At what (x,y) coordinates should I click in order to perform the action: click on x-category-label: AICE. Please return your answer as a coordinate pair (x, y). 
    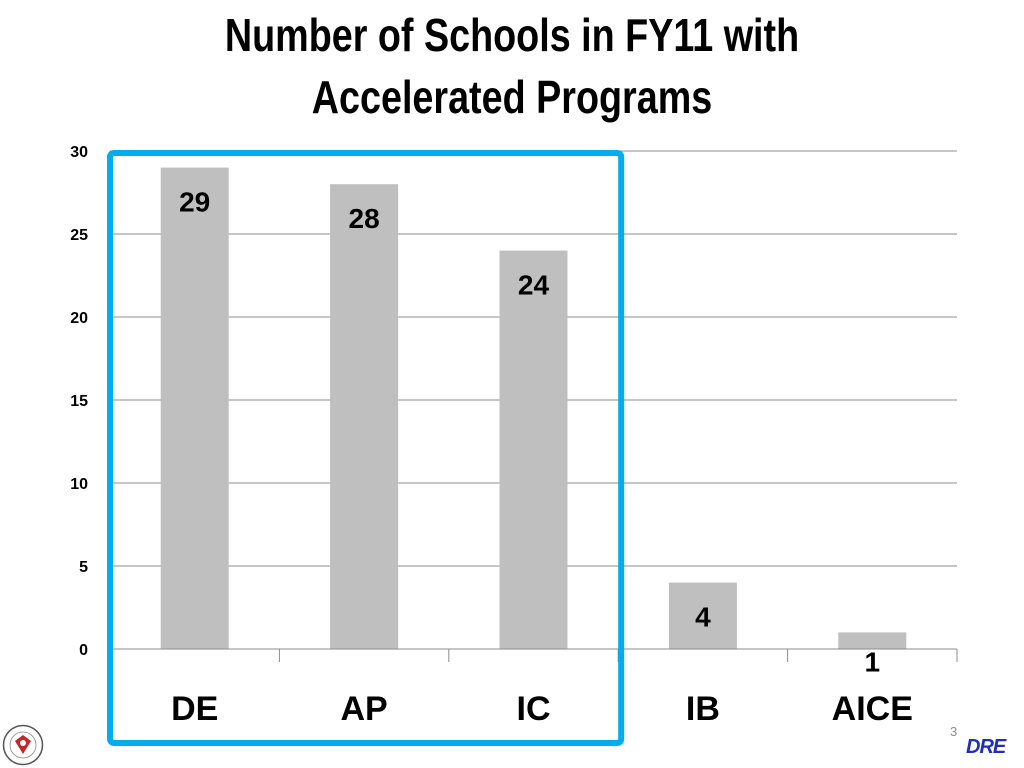
    Looking at the image, I should click on (872, 709).